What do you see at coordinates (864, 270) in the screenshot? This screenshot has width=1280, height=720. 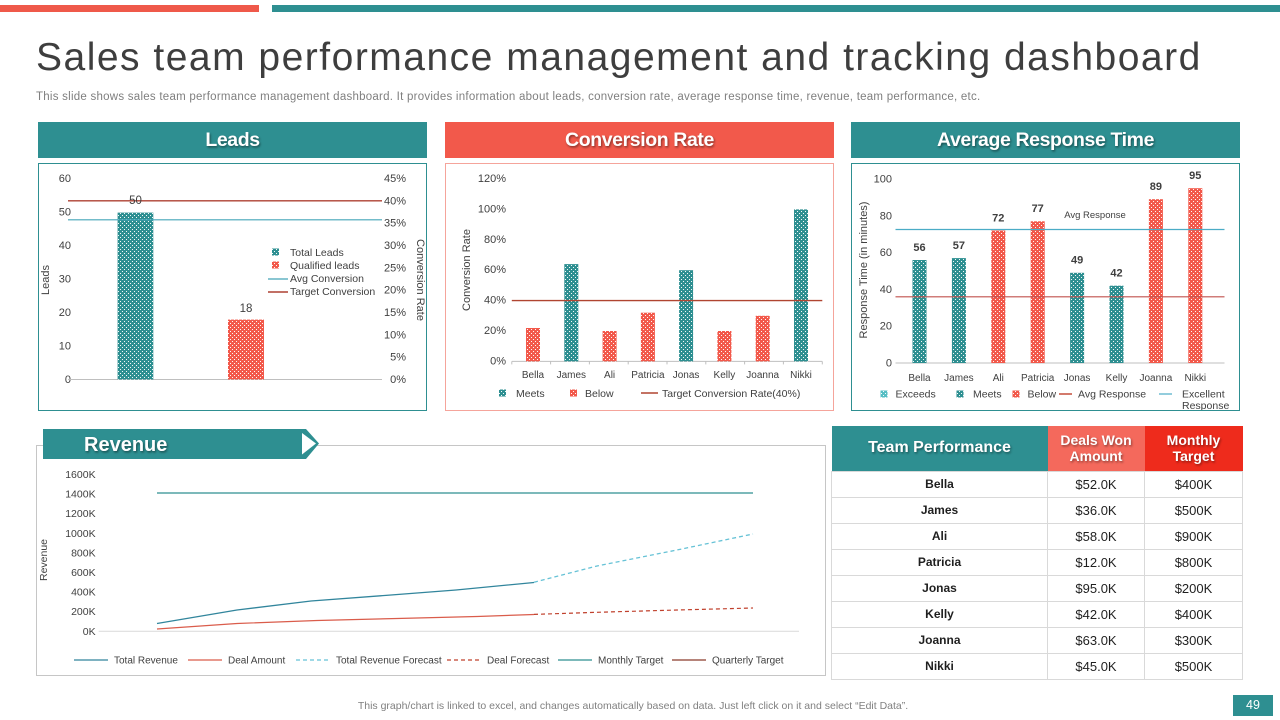 I see `svg-text: Response Time (in minutes)` at bounding box center [864, 270].